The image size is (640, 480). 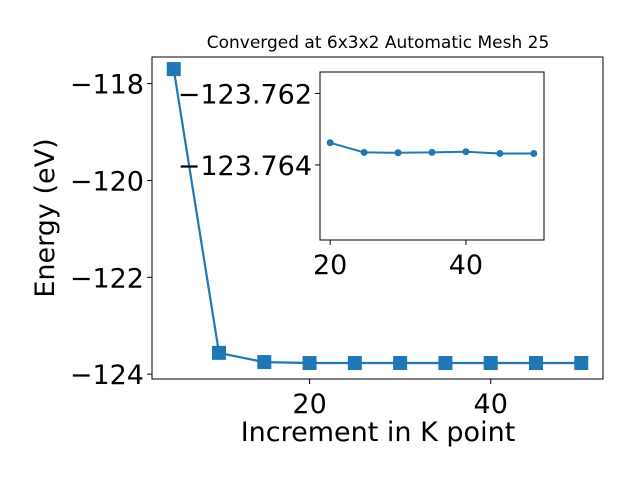 What do you see at coordinates (111, 230) in the screenshot?
I see `main-y-ticks: −118 −120 −122 −124` at bounding box center [111, 230].